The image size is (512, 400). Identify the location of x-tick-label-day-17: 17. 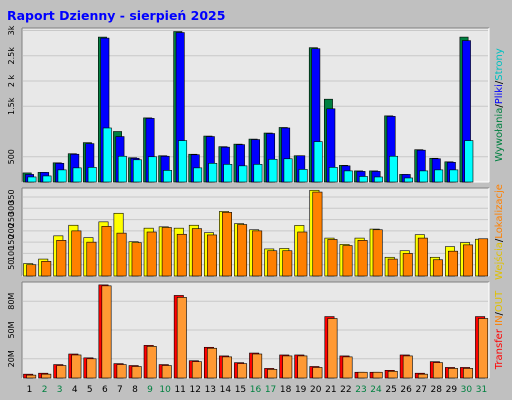
(270, 390).